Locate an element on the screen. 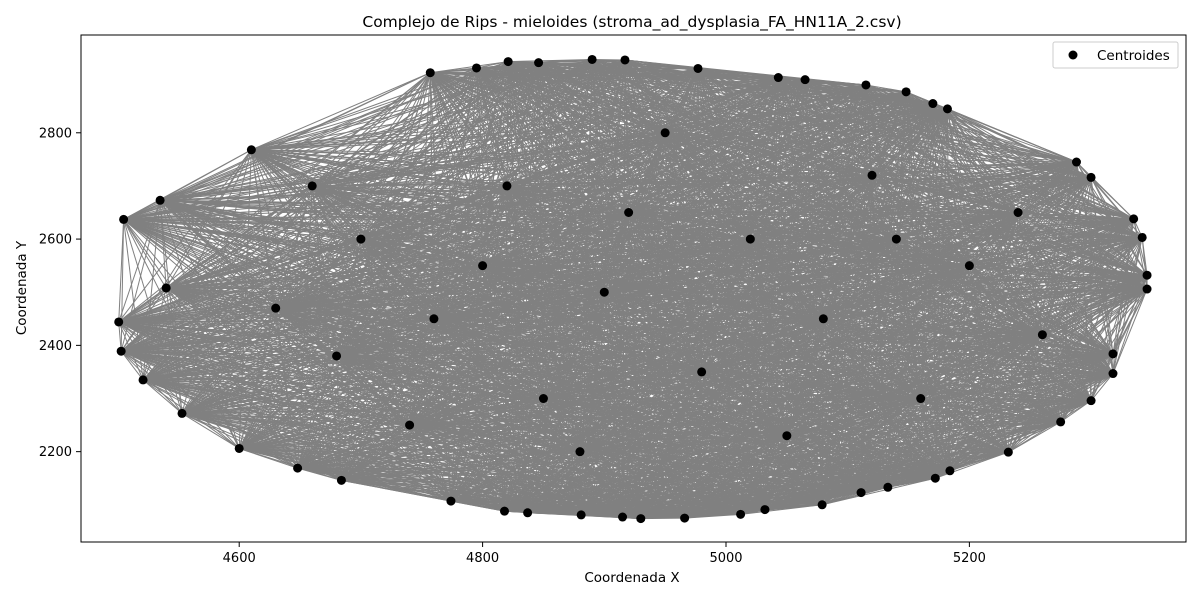 Image resolution: width=1200 pixels, height=600 pixels. x-tick-label: 5000 is located at coordinates (725, 558).